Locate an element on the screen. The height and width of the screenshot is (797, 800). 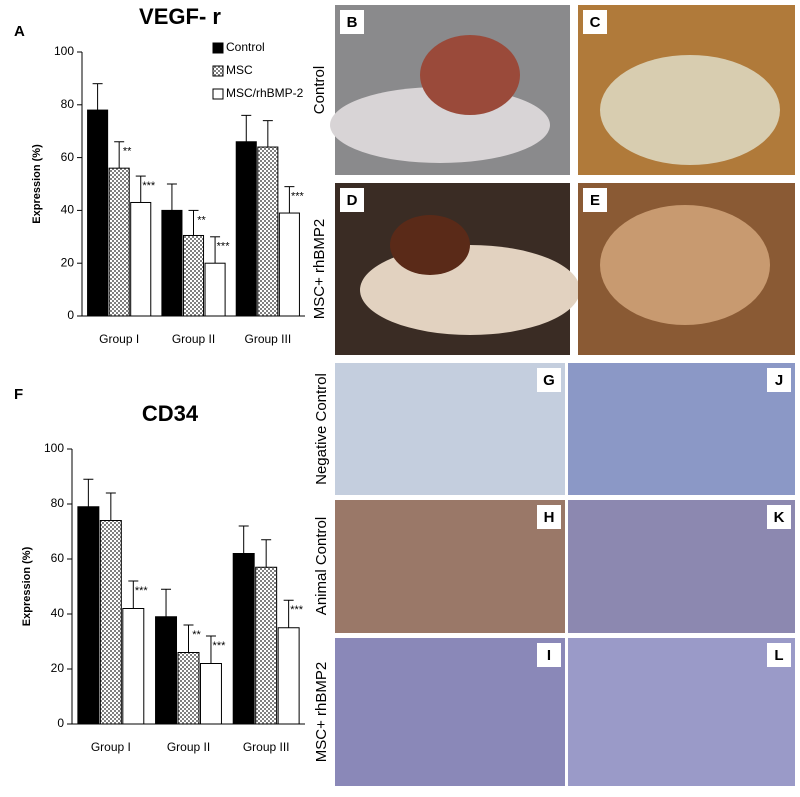
photo-label: C is located at coordinates (595, 22).